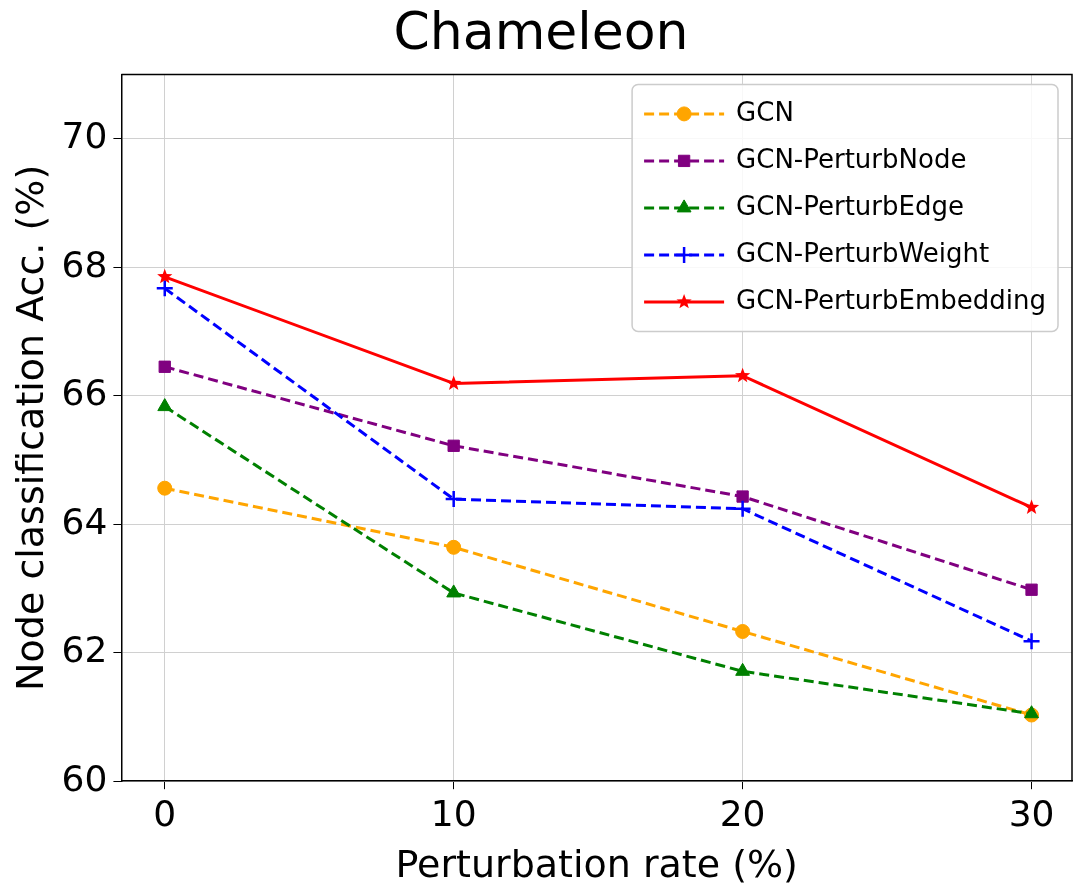  Describe the element at coordinates (165, 814) in the screenshot. I see `x-tick-label: 0` at that location.